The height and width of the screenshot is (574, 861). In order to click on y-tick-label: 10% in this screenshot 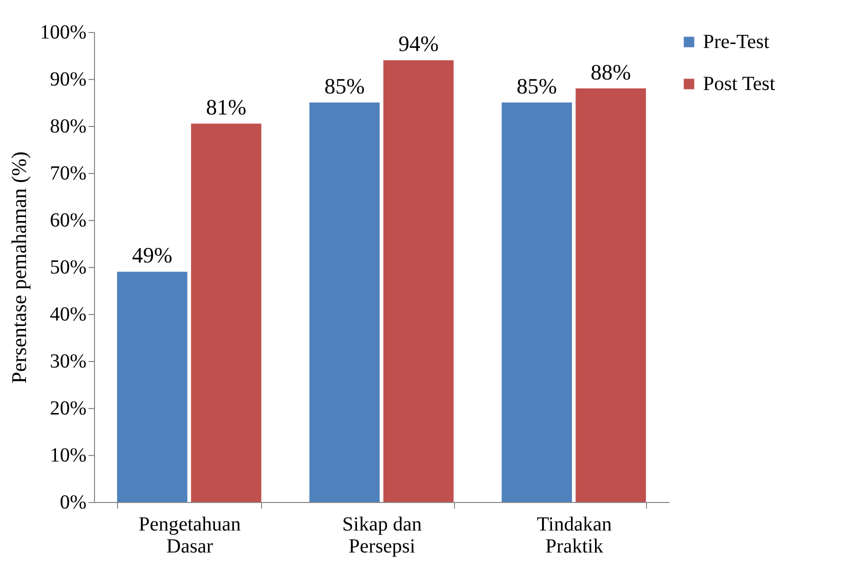, I will do `click(68, 455)`.